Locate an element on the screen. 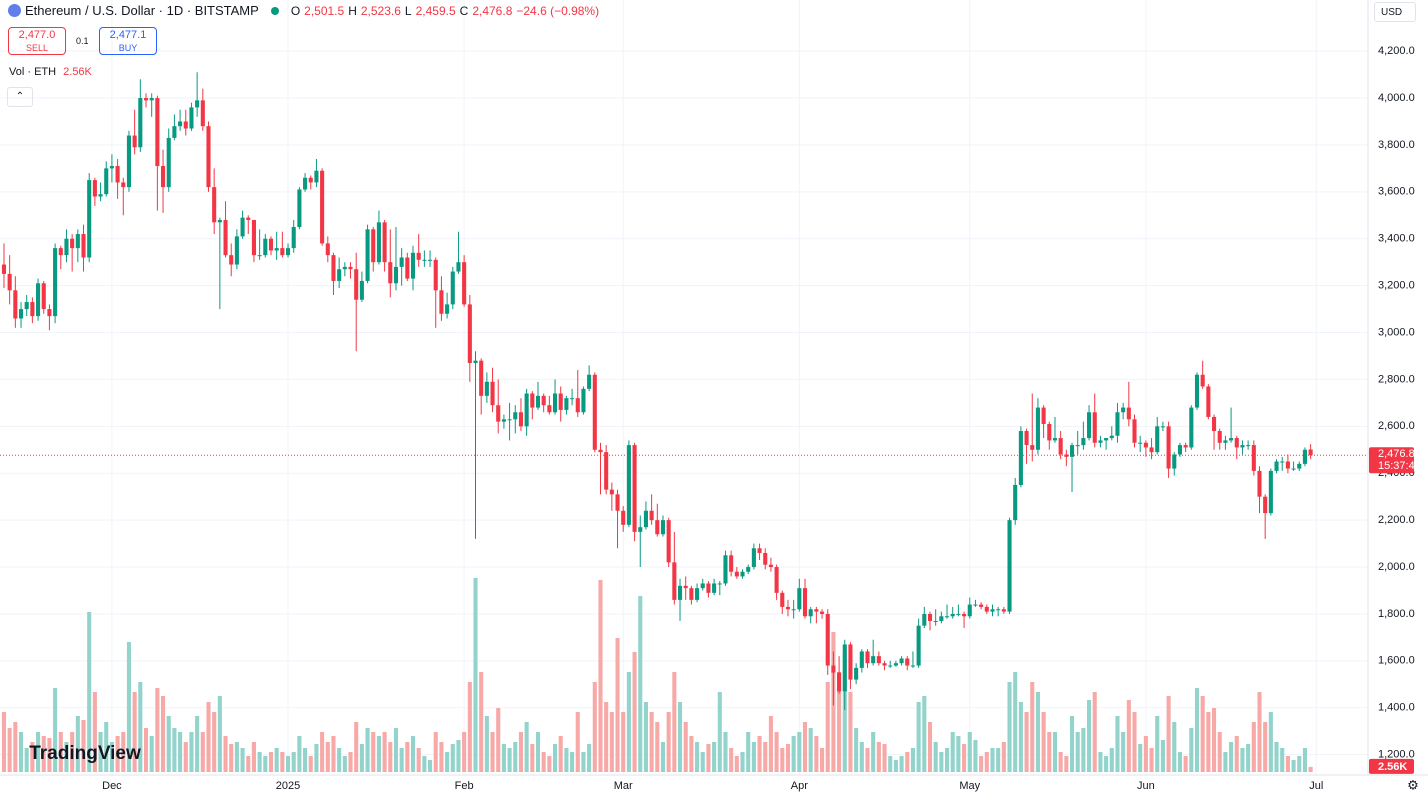 This screenshot has width=1428, height=797. y-tick-label: 3,400.0 is located at coordinates (1396, 239).